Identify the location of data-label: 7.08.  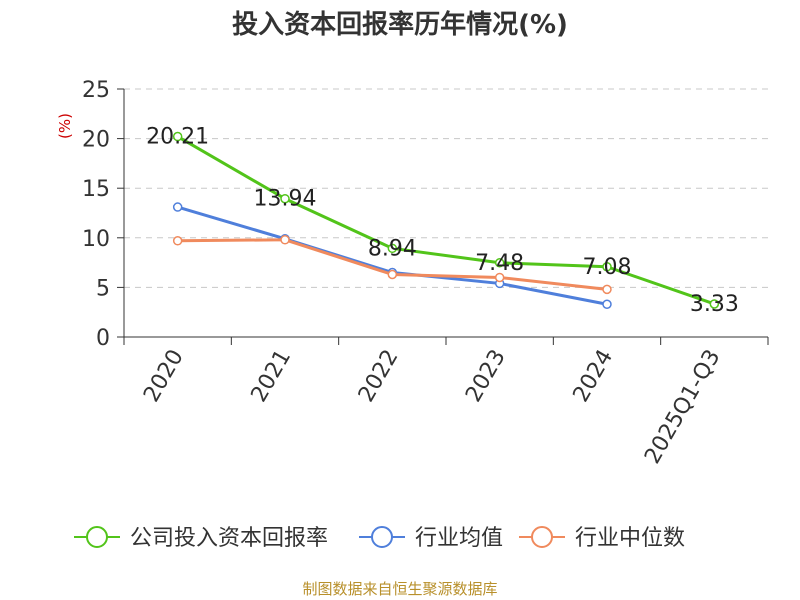
(607, 267).